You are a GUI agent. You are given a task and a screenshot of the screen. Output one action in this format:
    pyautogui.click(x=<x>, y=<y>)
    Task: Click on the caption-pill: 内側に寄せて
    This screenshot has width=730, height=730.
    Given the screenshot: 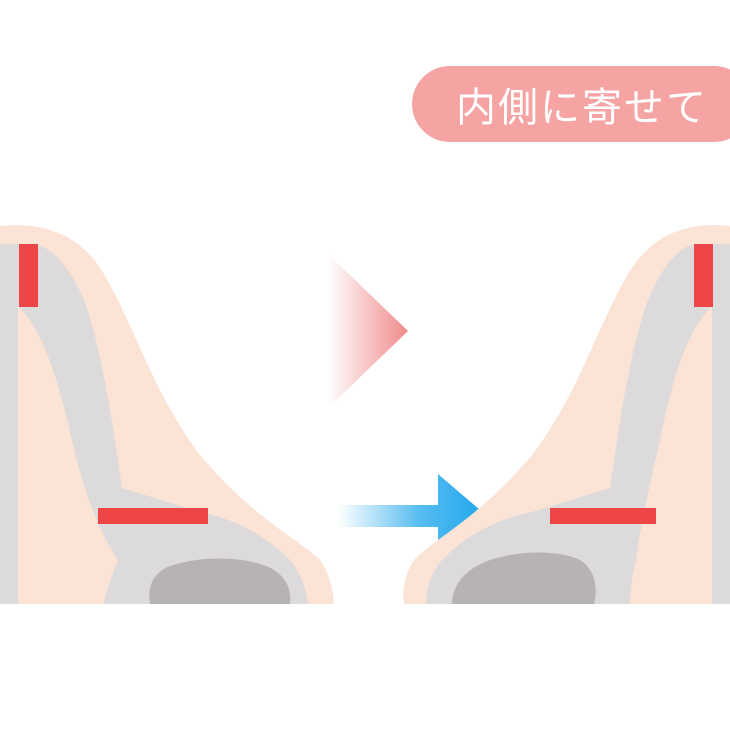 What is the action you would take?
    pyautogui.click(x=571, y=104)
    